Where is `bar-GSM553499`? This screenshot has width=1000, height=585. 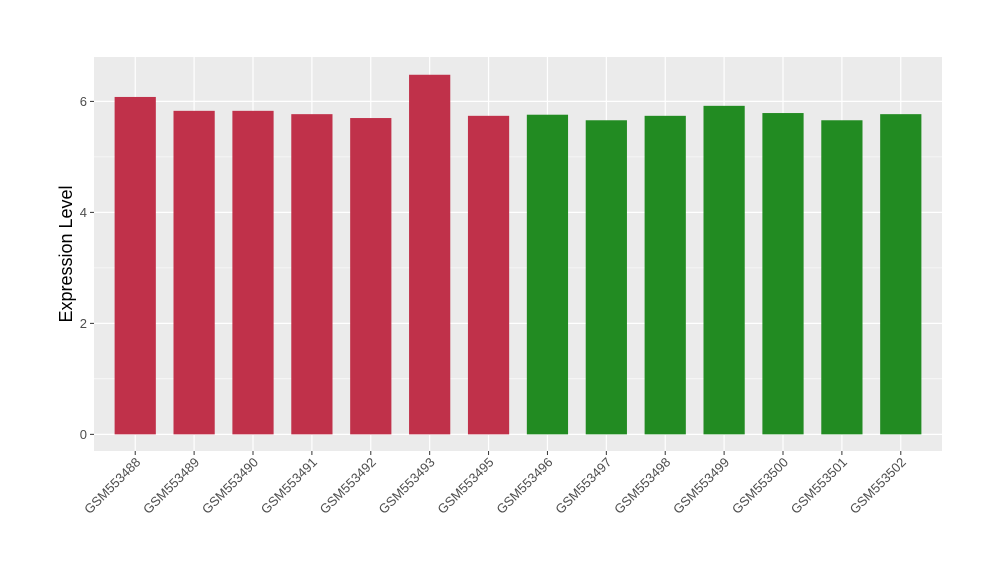 bar-GSM553499 is located at coordinates (724, 270).